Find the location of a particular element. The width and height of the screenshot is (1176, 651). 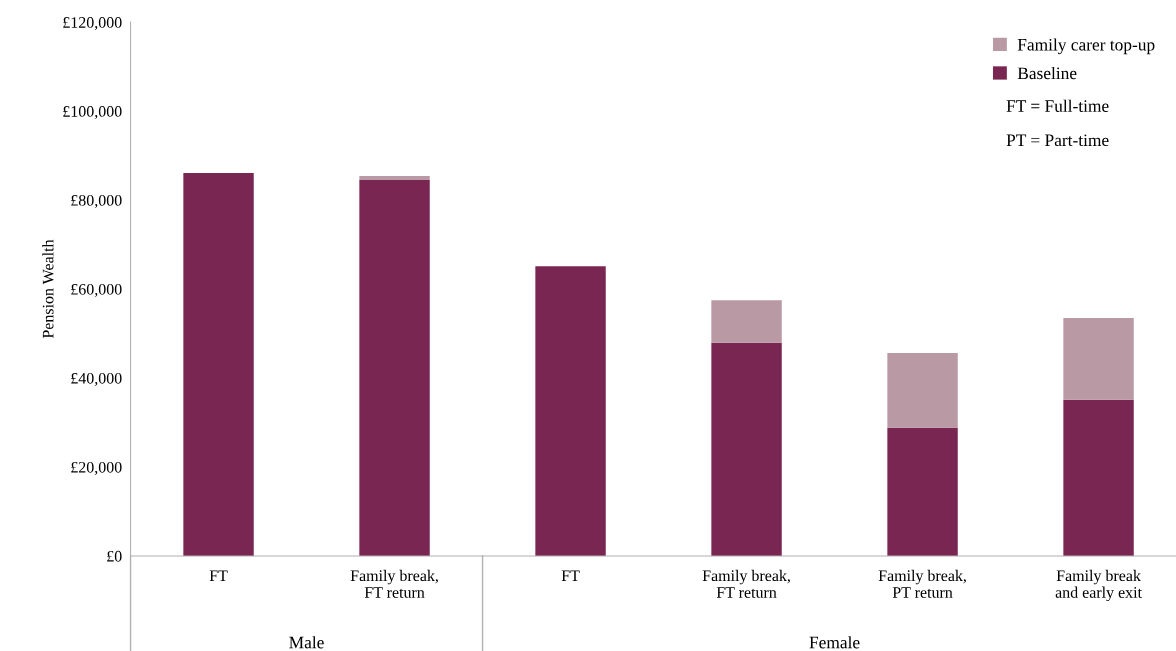

y-tick-label: £100,000 is located at coordinates (92, 113).